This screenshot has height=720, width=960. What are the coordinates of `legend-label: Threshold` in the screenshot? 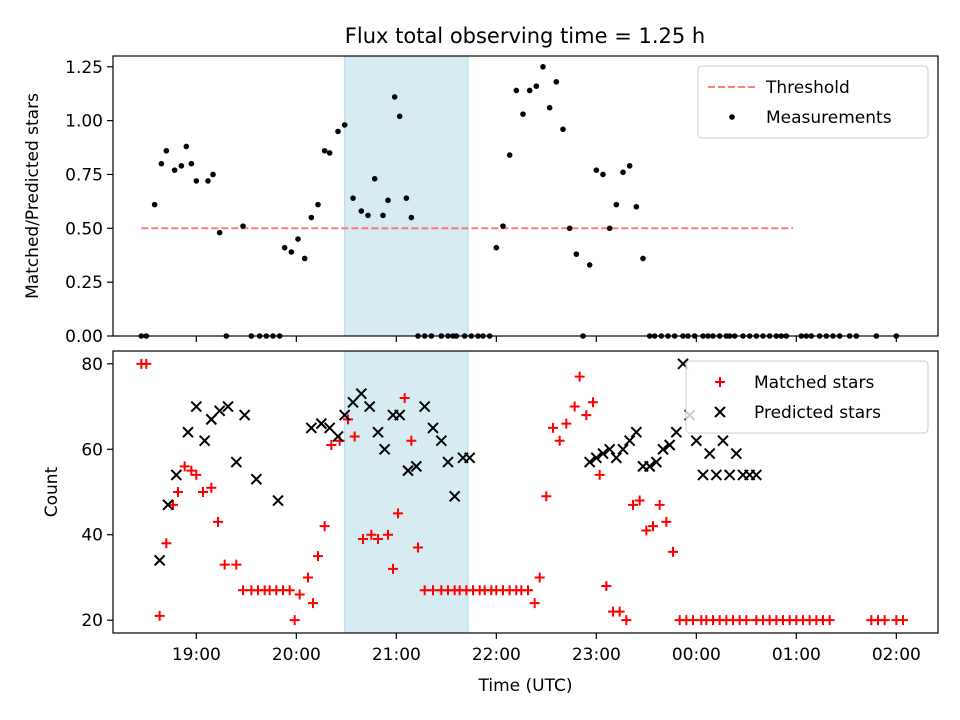 It's located at (807, 88).